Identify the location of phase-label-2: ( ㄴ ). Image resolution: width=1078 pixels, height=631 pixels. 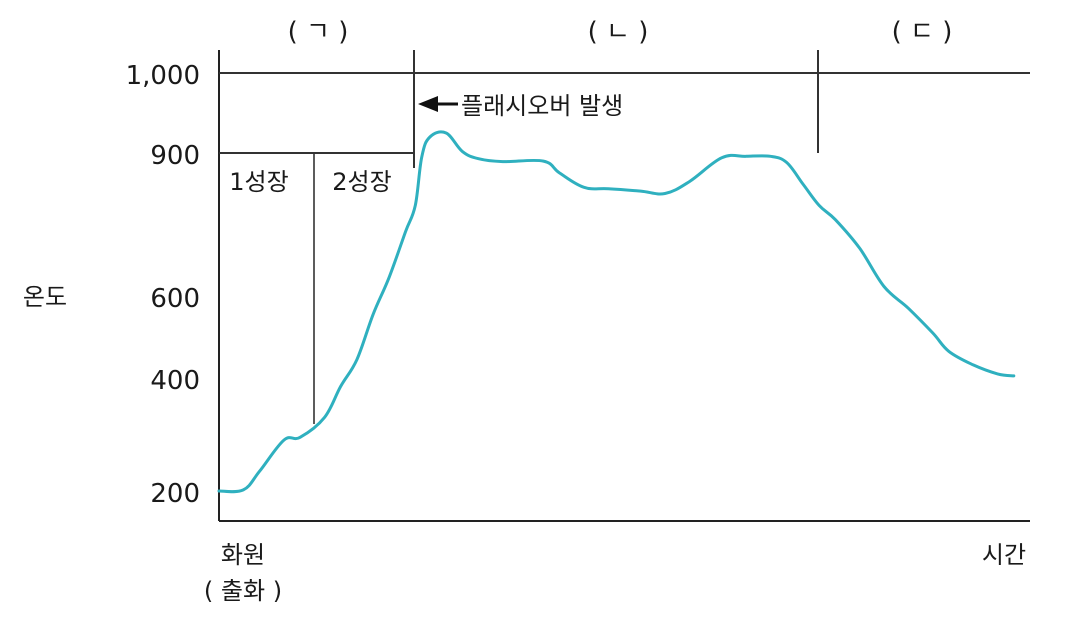
(618, 32).